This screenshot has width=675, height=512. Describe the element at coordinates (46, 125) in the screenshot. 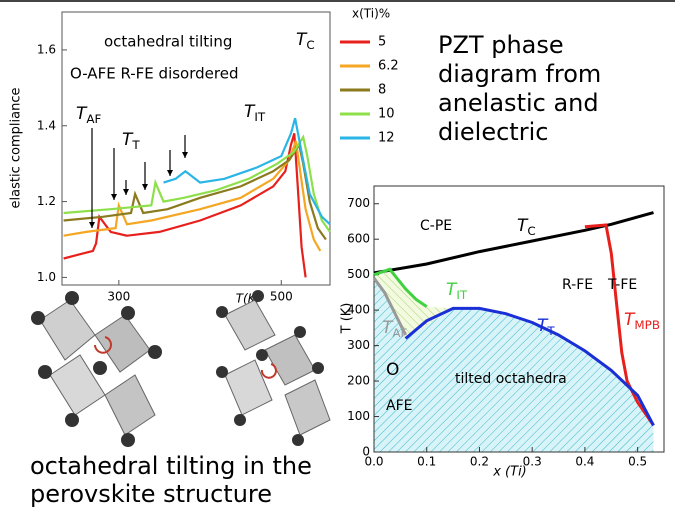

I see `y-tick-label: 1.4` at that location.